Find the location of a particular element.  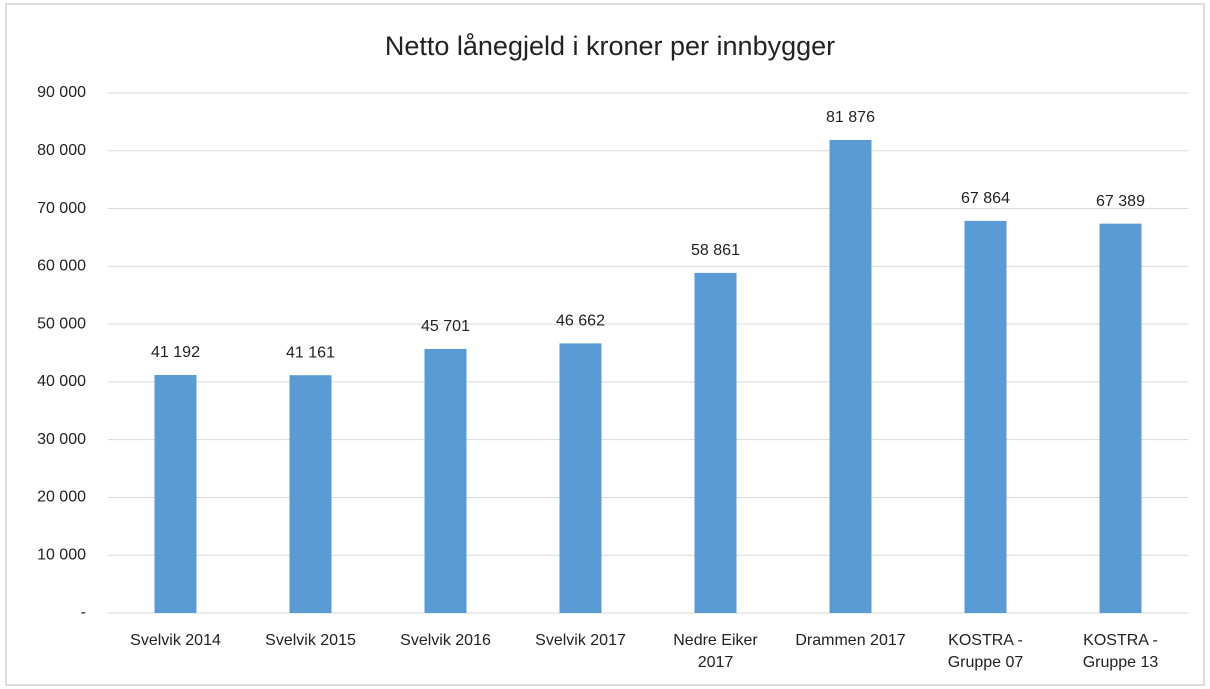

x-tick-label: Nedre Eiker 2017 is located at coordinates (715, 651).